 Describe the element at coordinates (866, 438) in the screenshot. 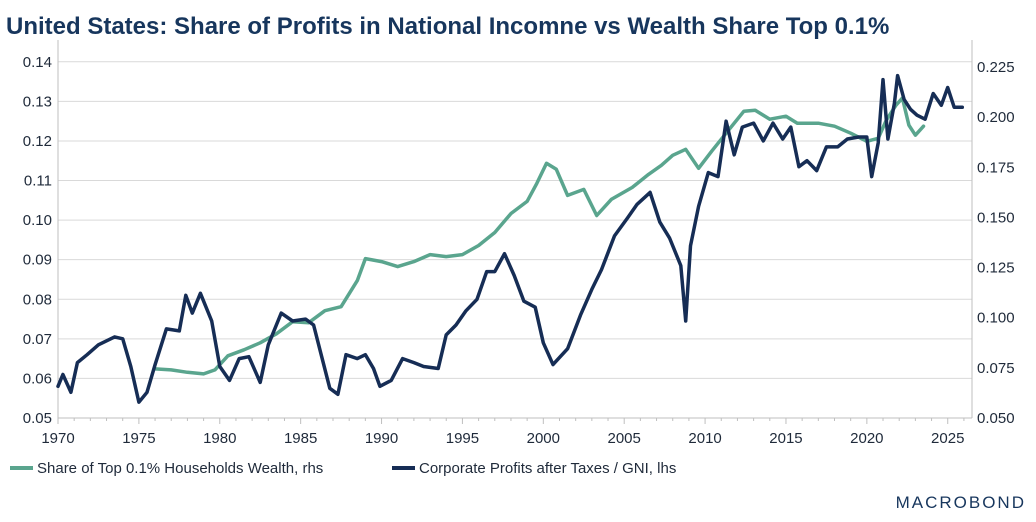

I see `x-tick-label: 2020` at that location.